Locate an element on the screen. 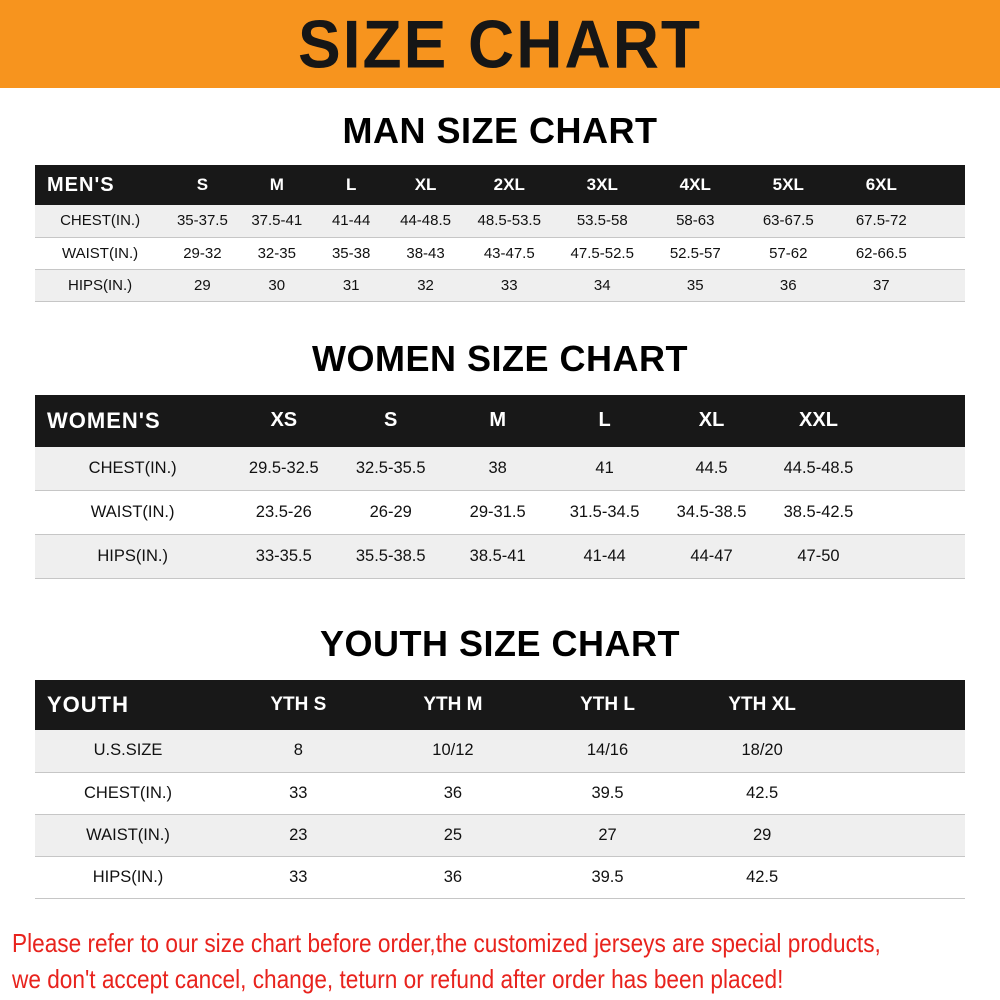  table-title-cell: MEN'S is located at coordinates (81, 184).